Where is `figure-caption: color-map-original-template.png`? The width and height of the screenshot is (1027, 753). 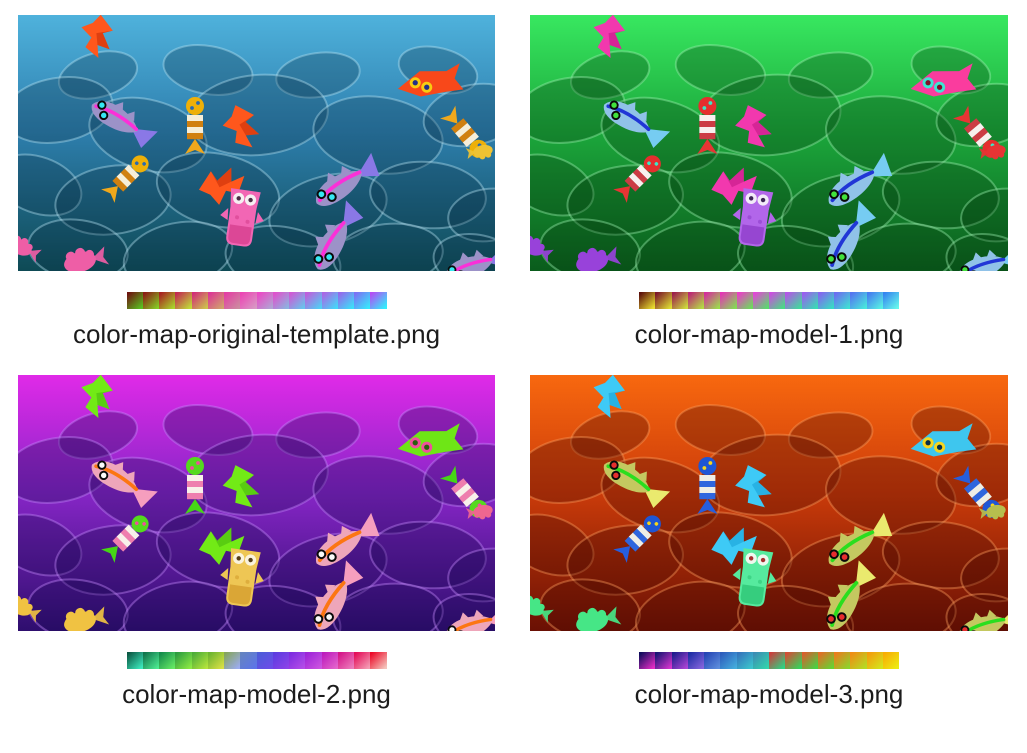
figure-caption: color-map-original-template.png is located at coordinates (256, 334).